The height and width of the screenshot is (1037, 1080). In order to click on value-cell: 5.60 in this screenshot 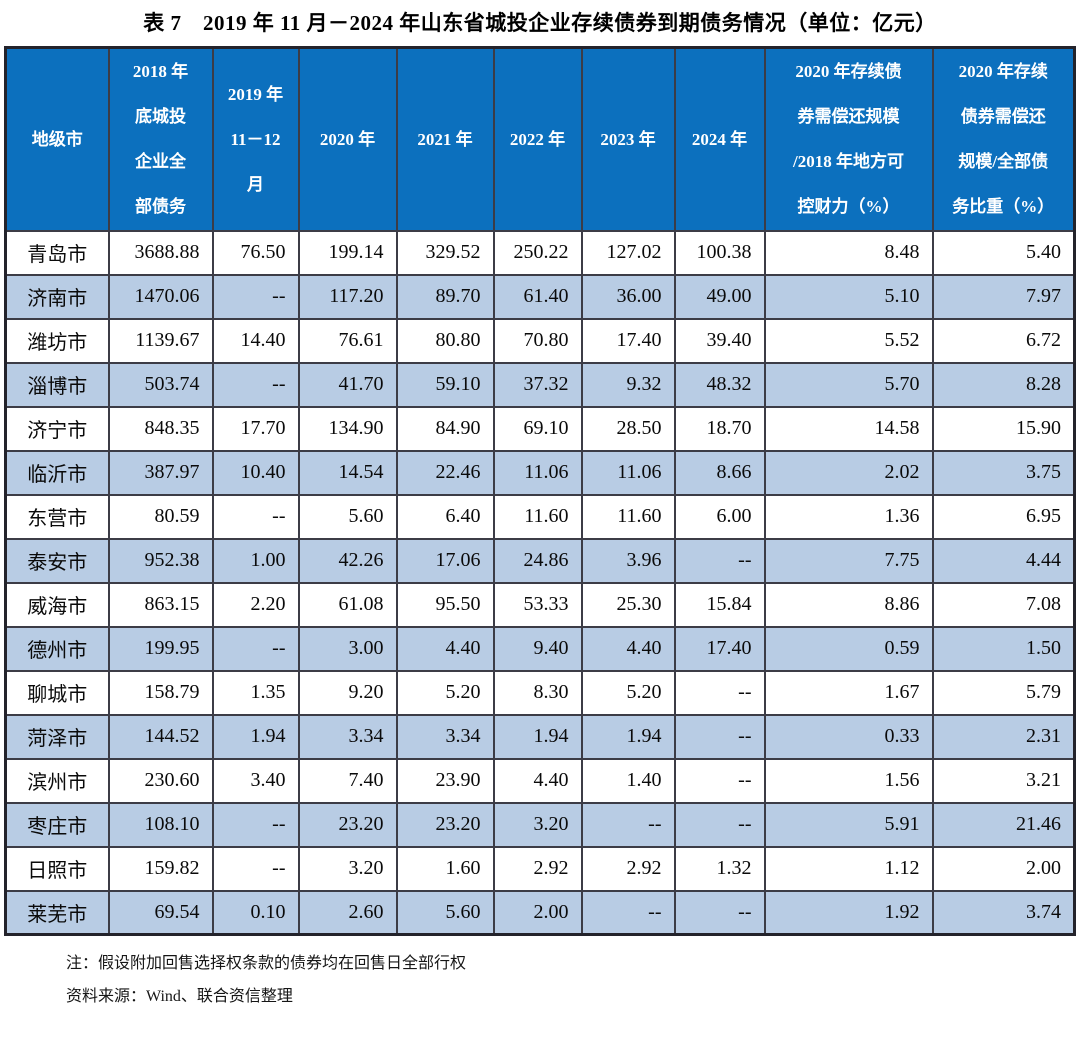, I will do `click(347, 516)`.